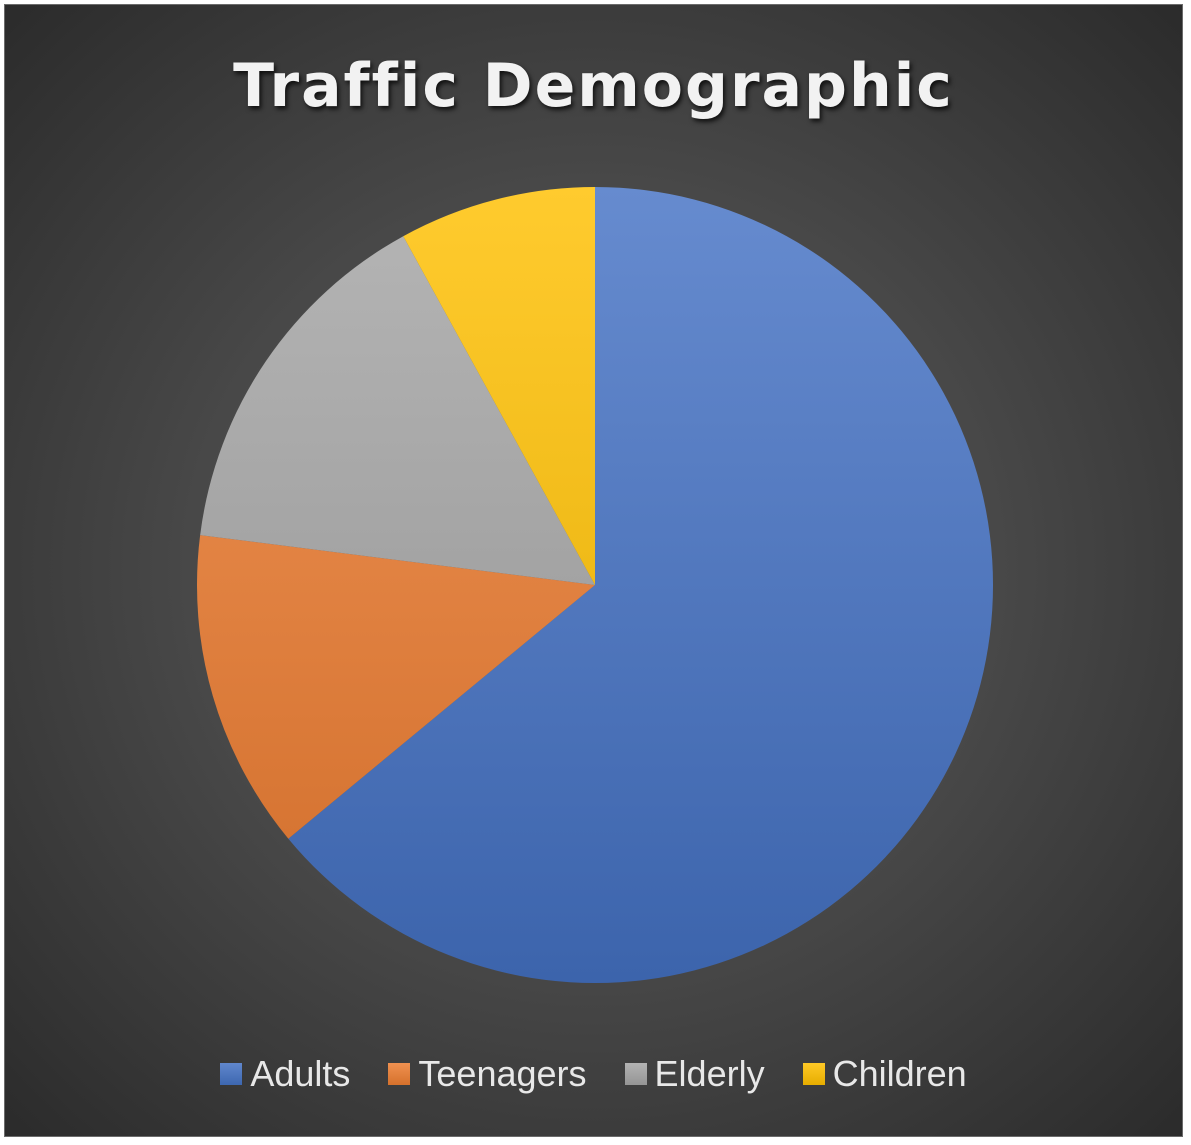 This screenshot has height=1145, width=1191. I want to click on legend-label-children: Children, so click(899, 1073).